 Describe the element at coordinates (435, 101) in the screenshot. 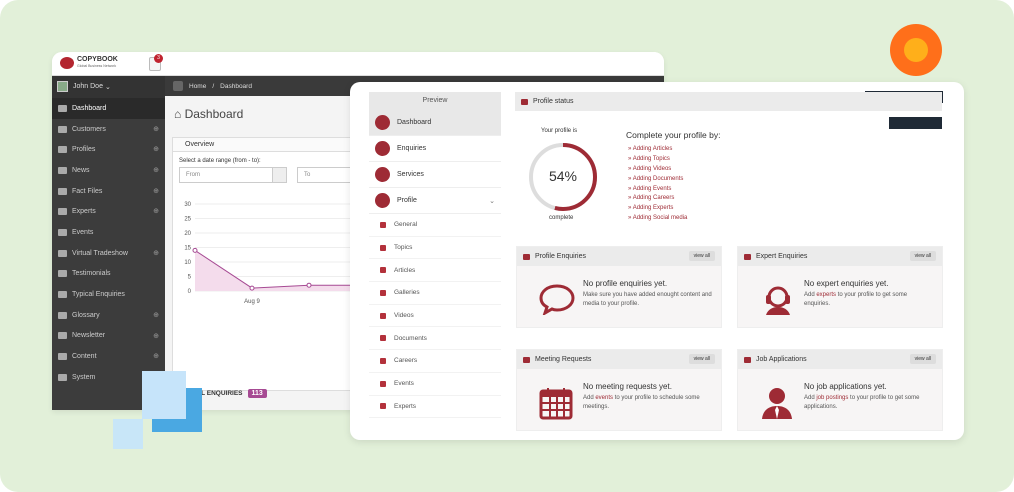

I see `preview-button: Preview` at that location.